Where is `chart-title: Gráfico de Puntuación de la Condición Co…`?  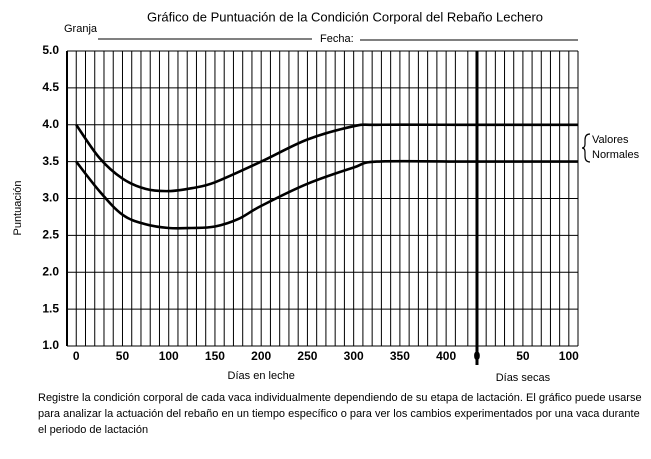 chart-title: Gráfico de Puntuación de la Condición Co… is located at coordinates (345, 16).